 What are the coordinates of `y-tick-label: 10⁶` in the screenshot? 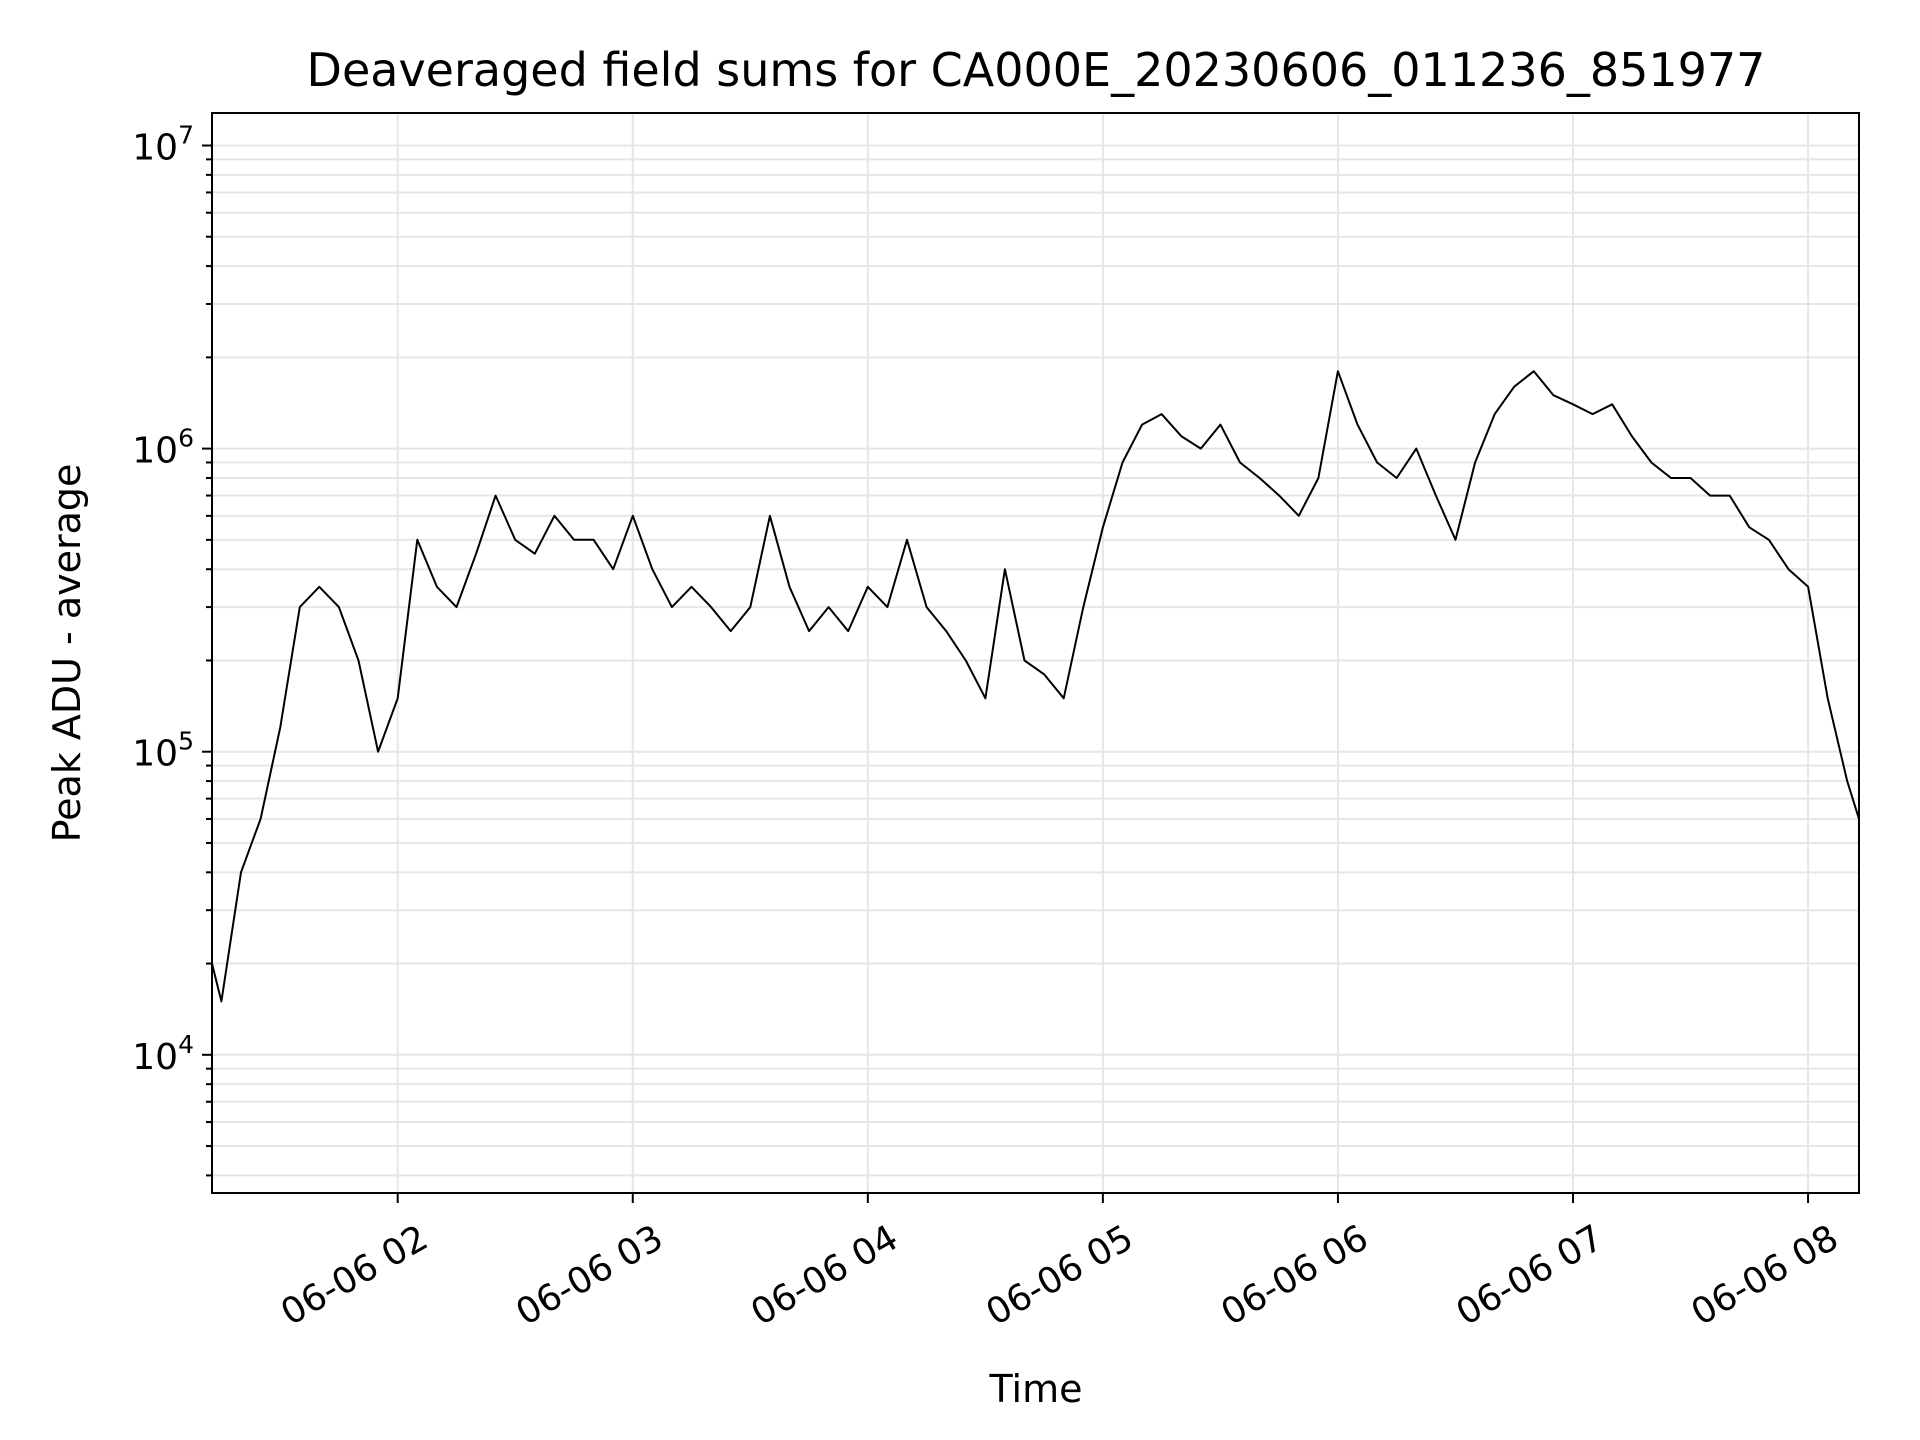 It's located at (163, 448).